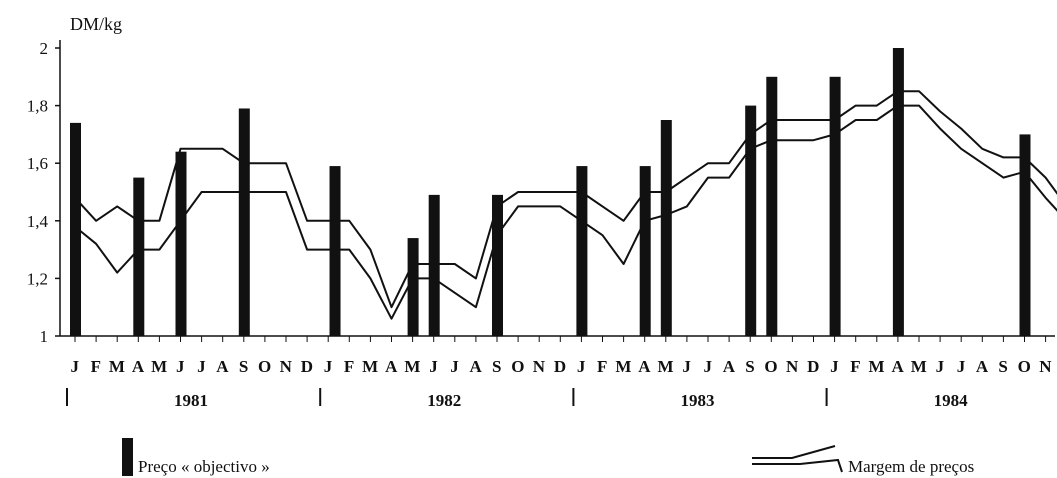  Describe the element at coordinates (548, 457) in the screenshot. I see `legend: Preço « objectivo » Margem de preços` at that location.